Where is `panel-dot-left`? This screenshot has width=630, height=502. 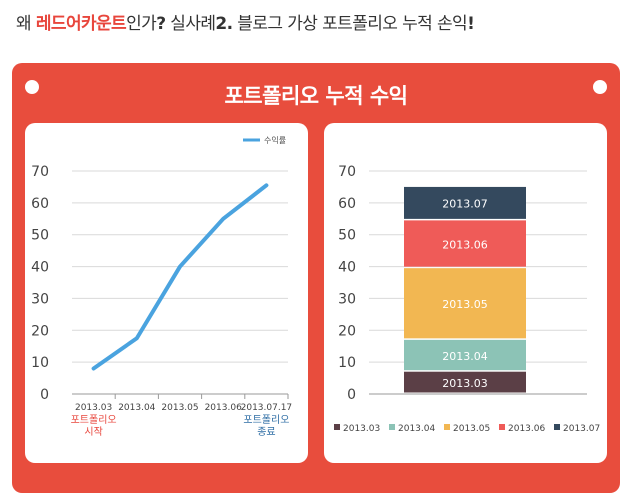
panel-dot-left is located at coordinates (32, 87).